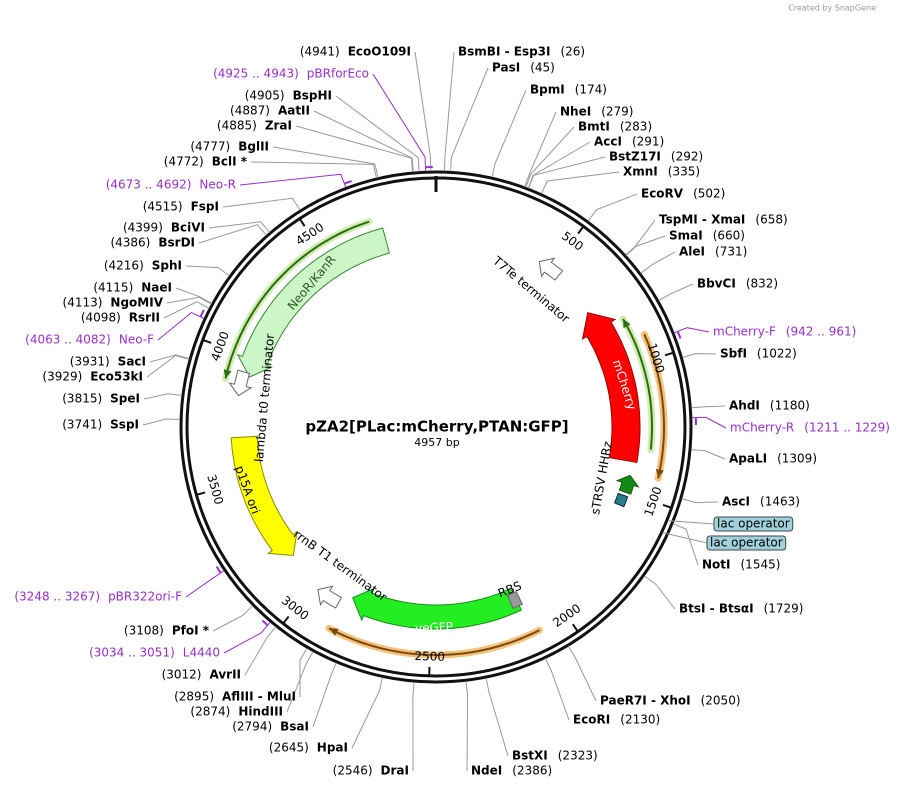 The width and height of the screenshot is (909, 789). I want to click on tick-label: 1500, so click(653, 501).